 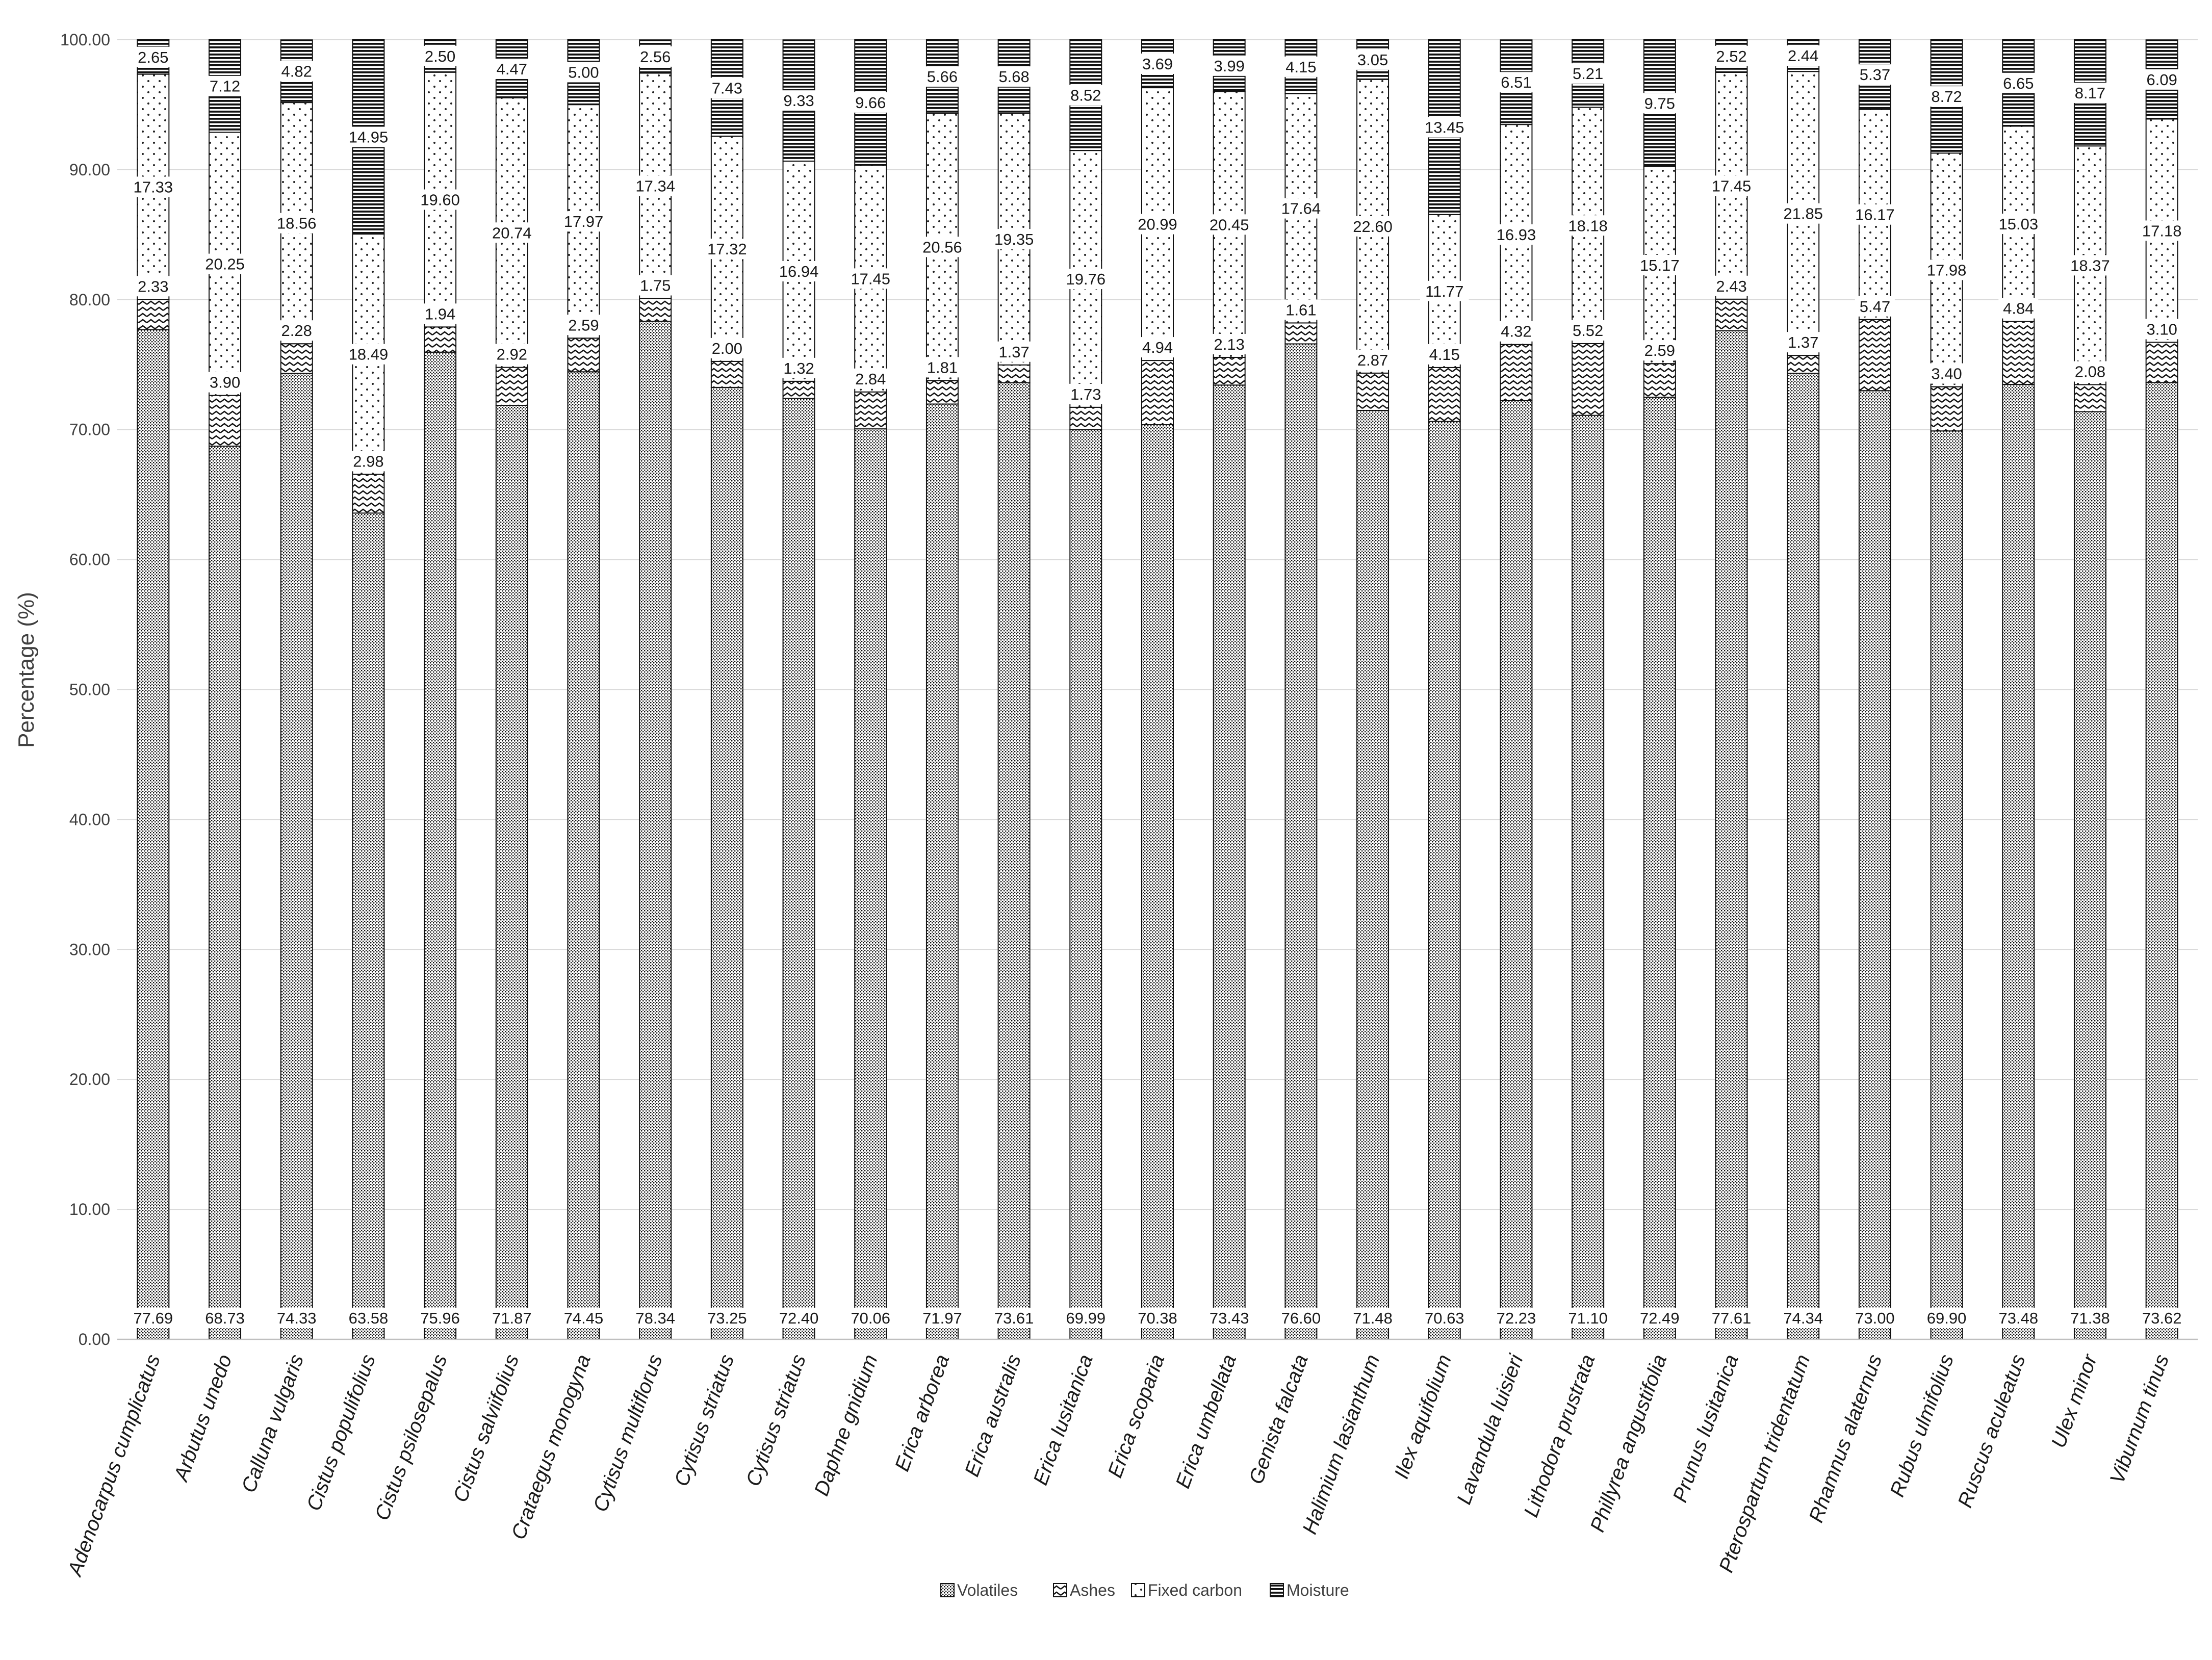 I want to click on data-label: 2.98, so click(x=368, y=461).